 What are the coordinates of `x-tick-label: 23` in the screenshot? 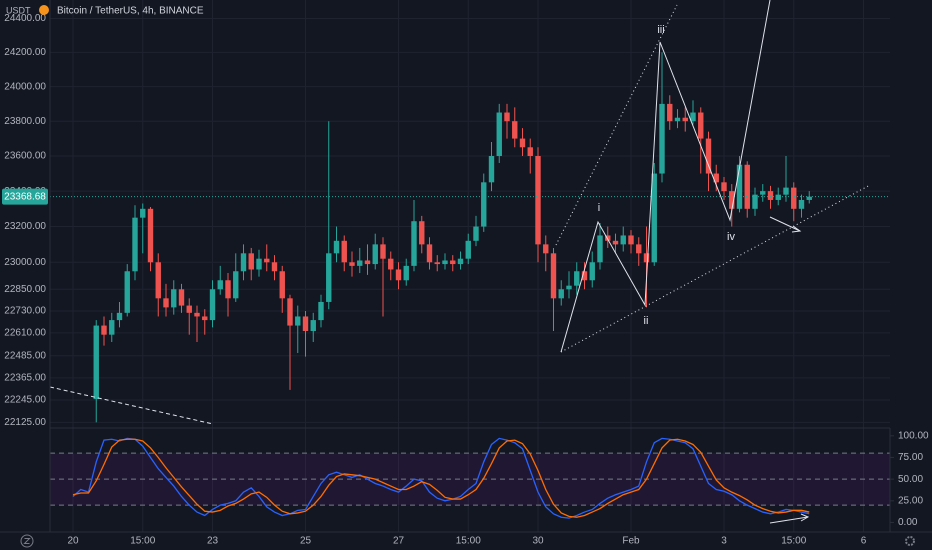 It's located at (213, 541).